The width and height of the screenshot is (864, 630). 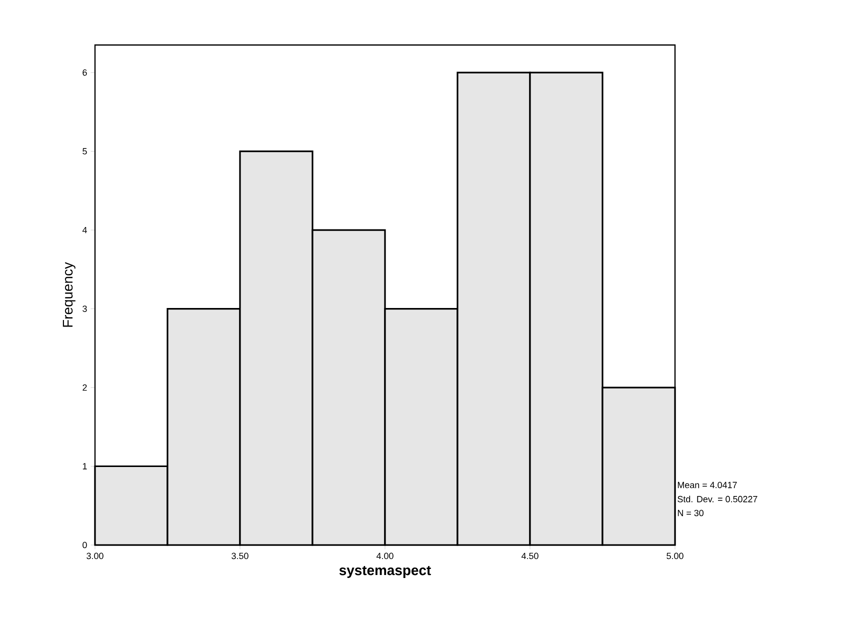 I want to click on y-tick-label: 1, so click(x=84, y=466).